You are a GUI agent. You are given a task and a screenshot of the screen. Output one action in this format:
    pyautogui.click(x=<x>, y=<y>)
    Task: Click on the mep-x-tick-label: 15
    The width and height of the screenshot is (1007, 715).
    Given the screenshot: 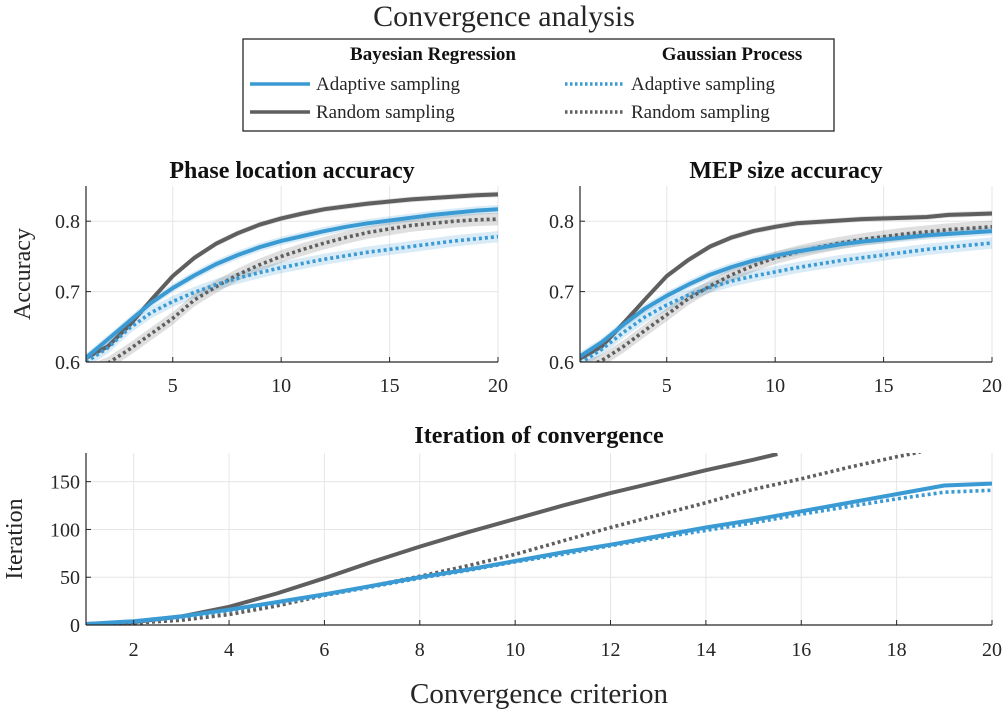 What is the action you would take?
    pyautogui.click(x=884, y=386)
    